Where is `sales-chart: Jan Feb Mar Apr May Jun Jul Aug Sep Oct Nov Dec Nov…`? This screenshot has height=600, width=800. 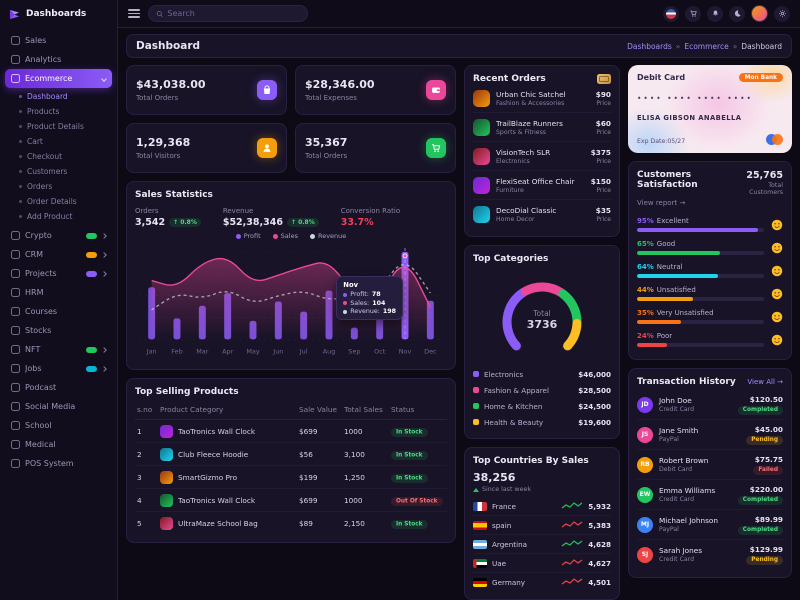
sales-chart: Jan Feb Mar Apr May Jun Jul Aug Sep Oct Nov Dec Nov… is located at coordinates (291, 301).